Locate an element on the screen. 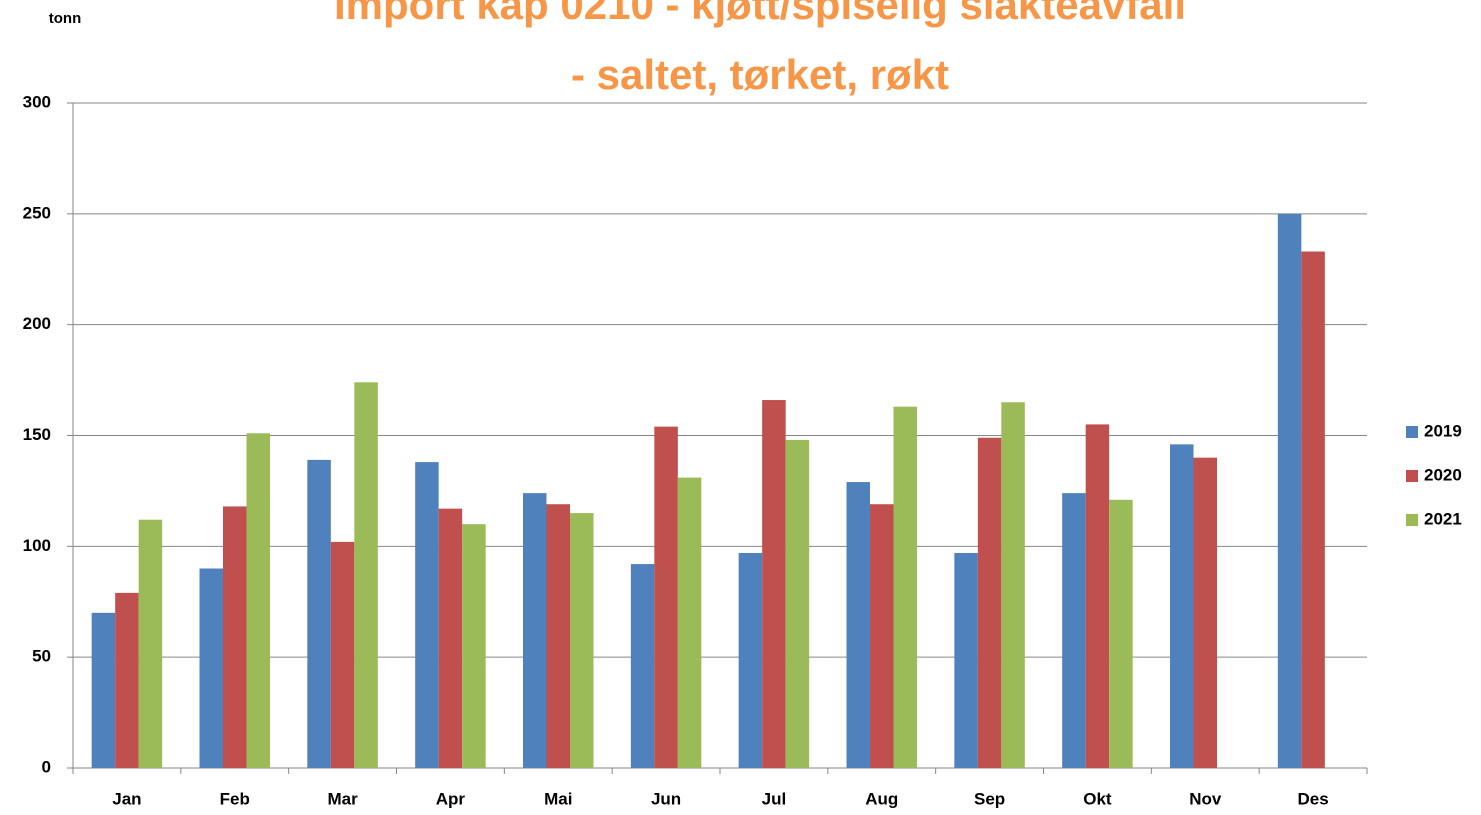  legend-label: 2020 is located at coordinates (1443, 474).